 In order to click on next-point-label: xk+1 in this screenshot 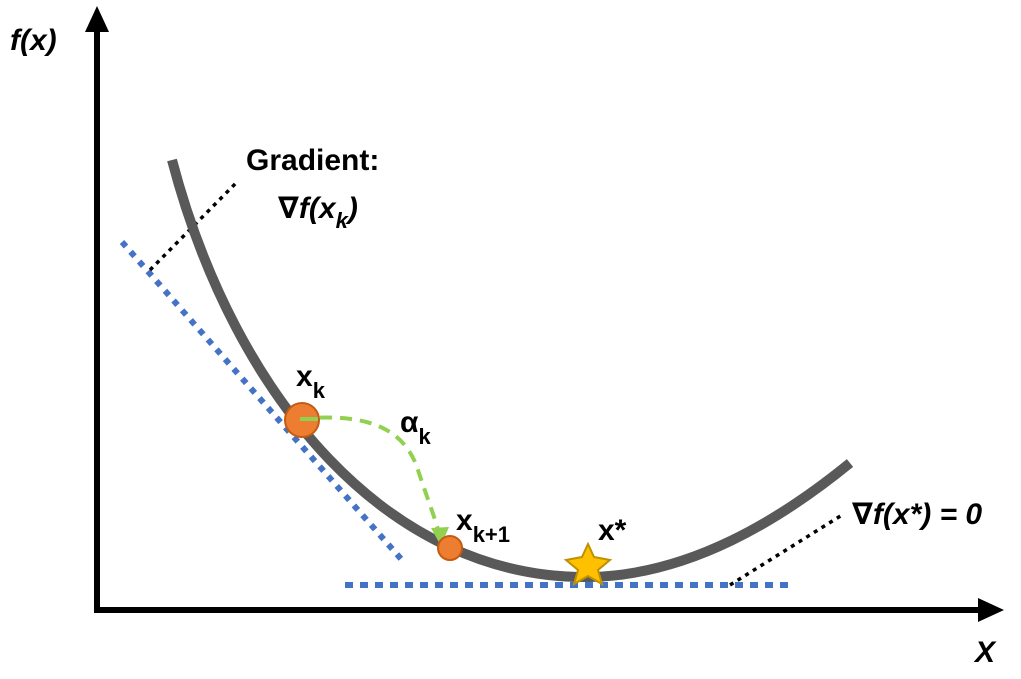, I will do `click(483, 525)`.